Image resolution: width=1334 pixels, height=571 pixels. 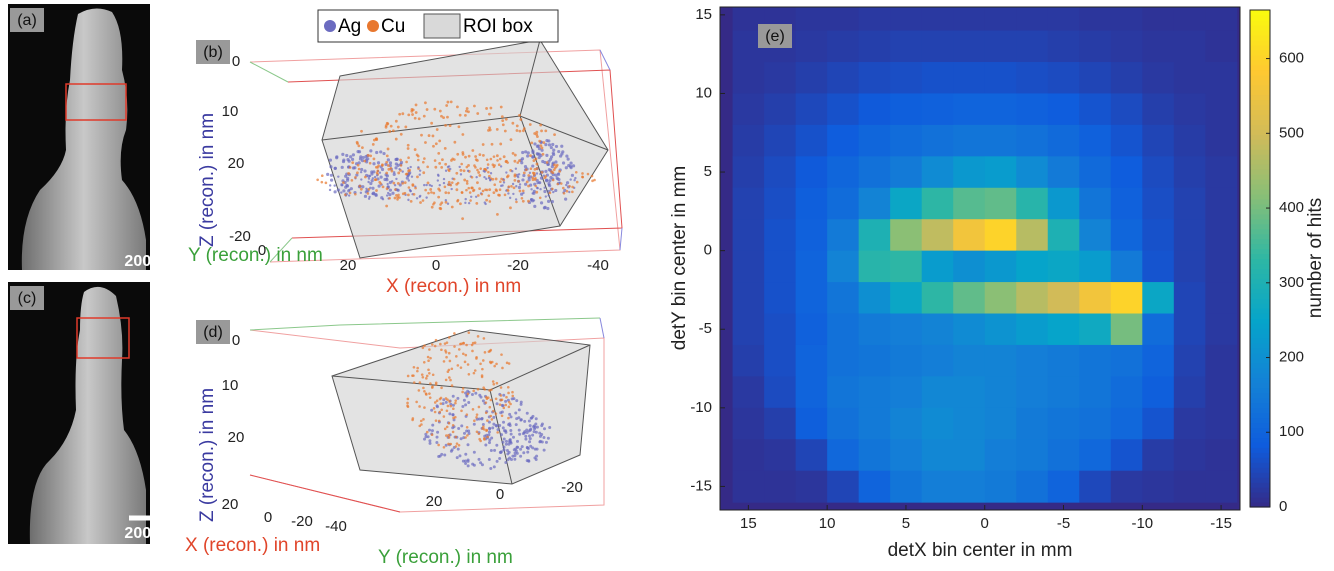 I want to click on box-edge, so click(x=269, y=72).